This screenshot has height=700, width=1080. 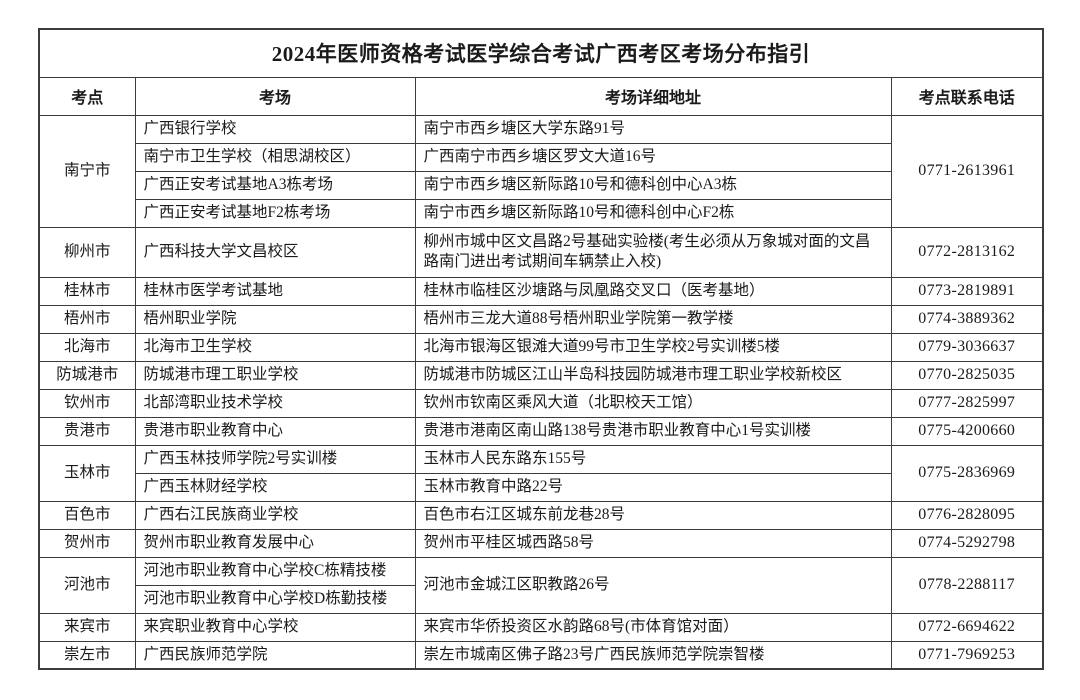 What do you see at coordinates (87, 543) in the screenshot?
I see `city-cell: 贺州市` at bounding box center [87, 543].